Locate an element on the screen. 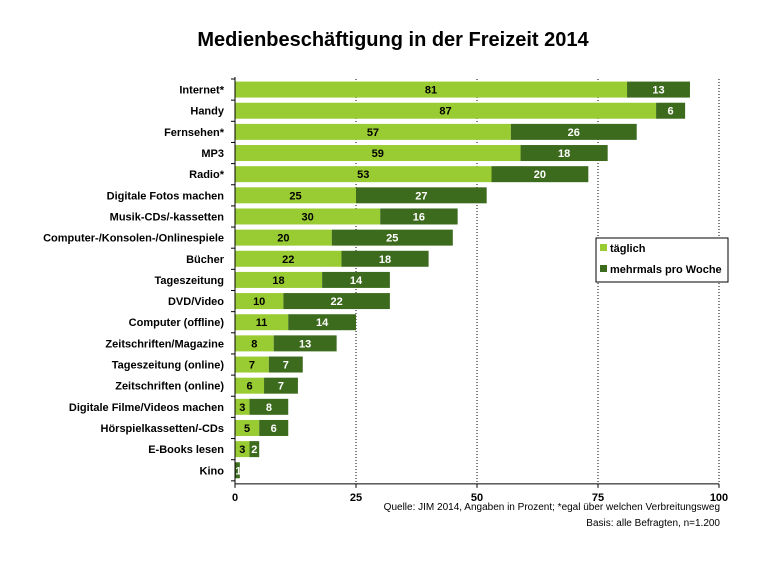 This screenshot has height=564, width=766. value-label-taeglich-6: 30 is located at coordinates (307, 217).